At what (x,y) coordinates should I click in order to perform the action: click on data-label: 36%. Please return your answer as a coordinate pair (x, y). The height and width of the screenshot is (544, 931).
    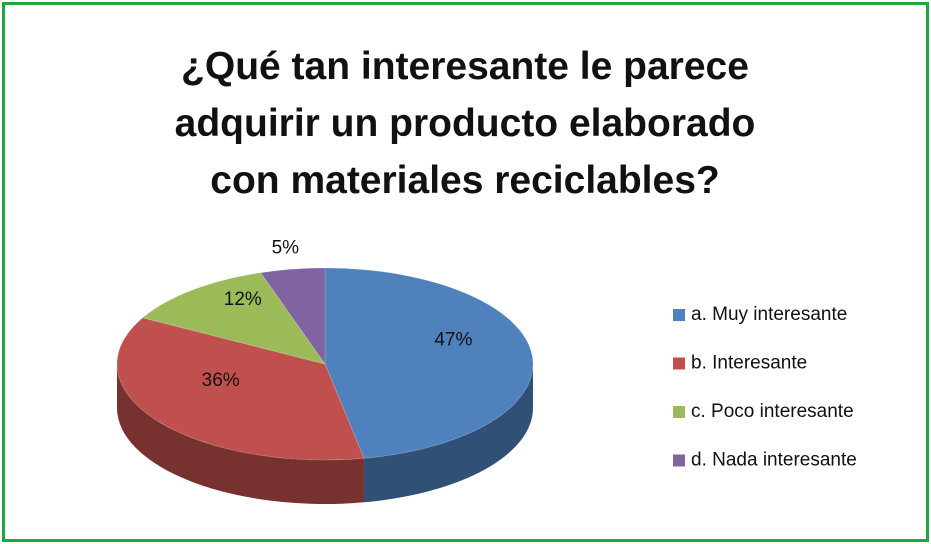
    Looking at the image, I should click on (221, 380).